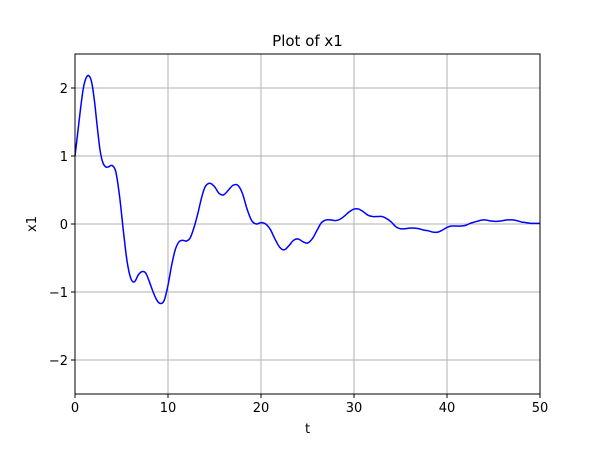 The image size is (600, 450). I want to click on y-tick-label: −1, so click(58, 293).